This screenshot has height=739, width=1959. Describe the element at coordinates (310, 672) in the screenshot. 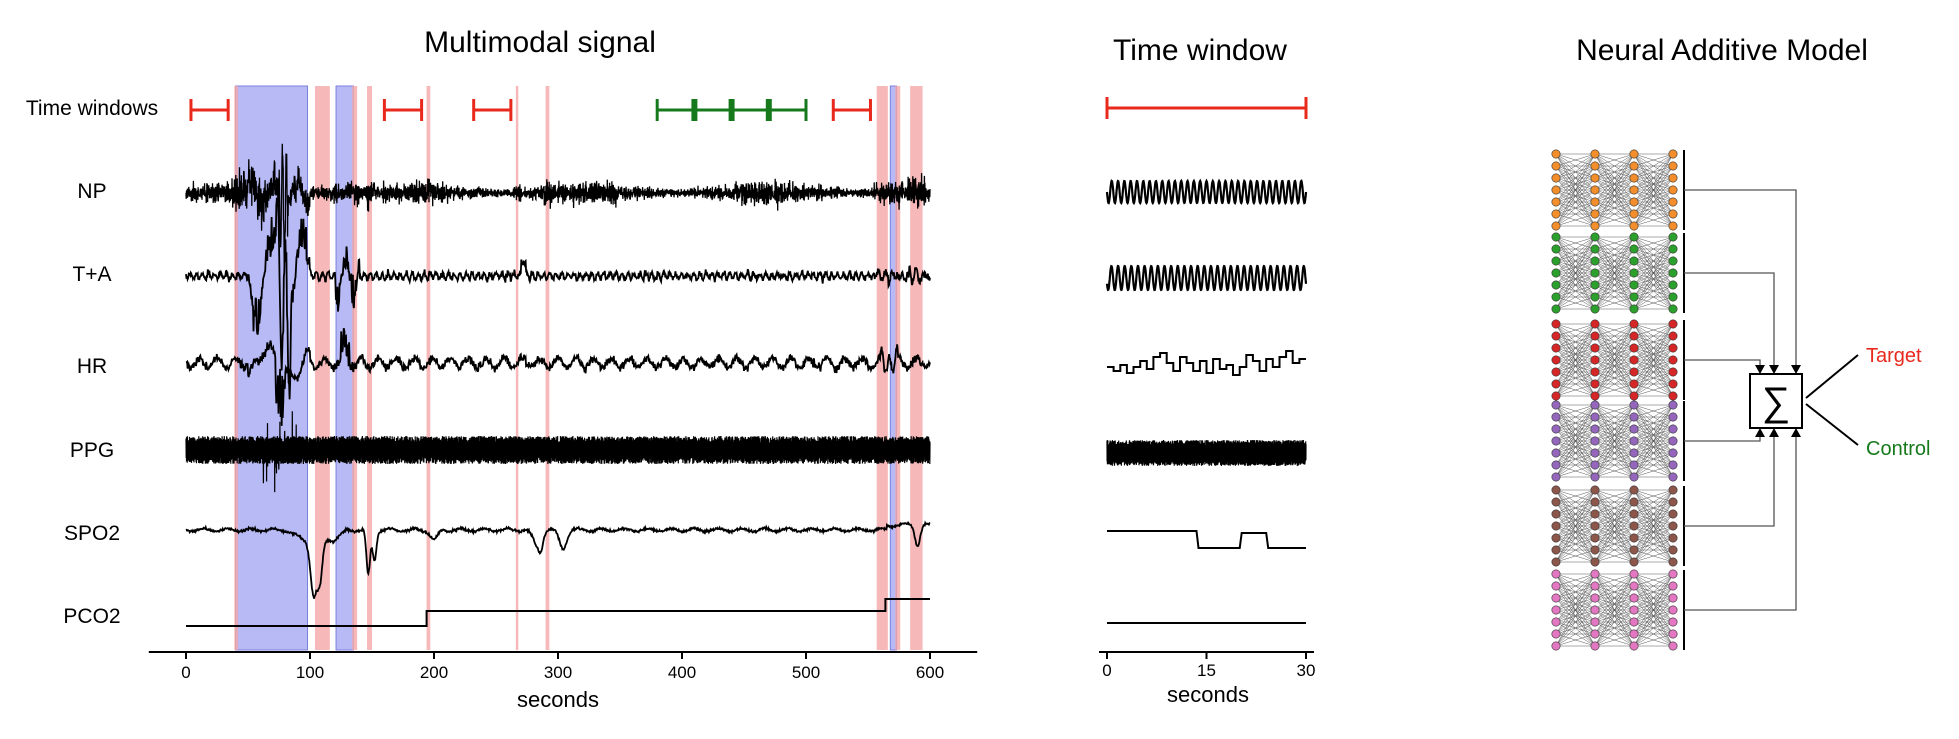

I see `x-tick-label: 100` at that location.